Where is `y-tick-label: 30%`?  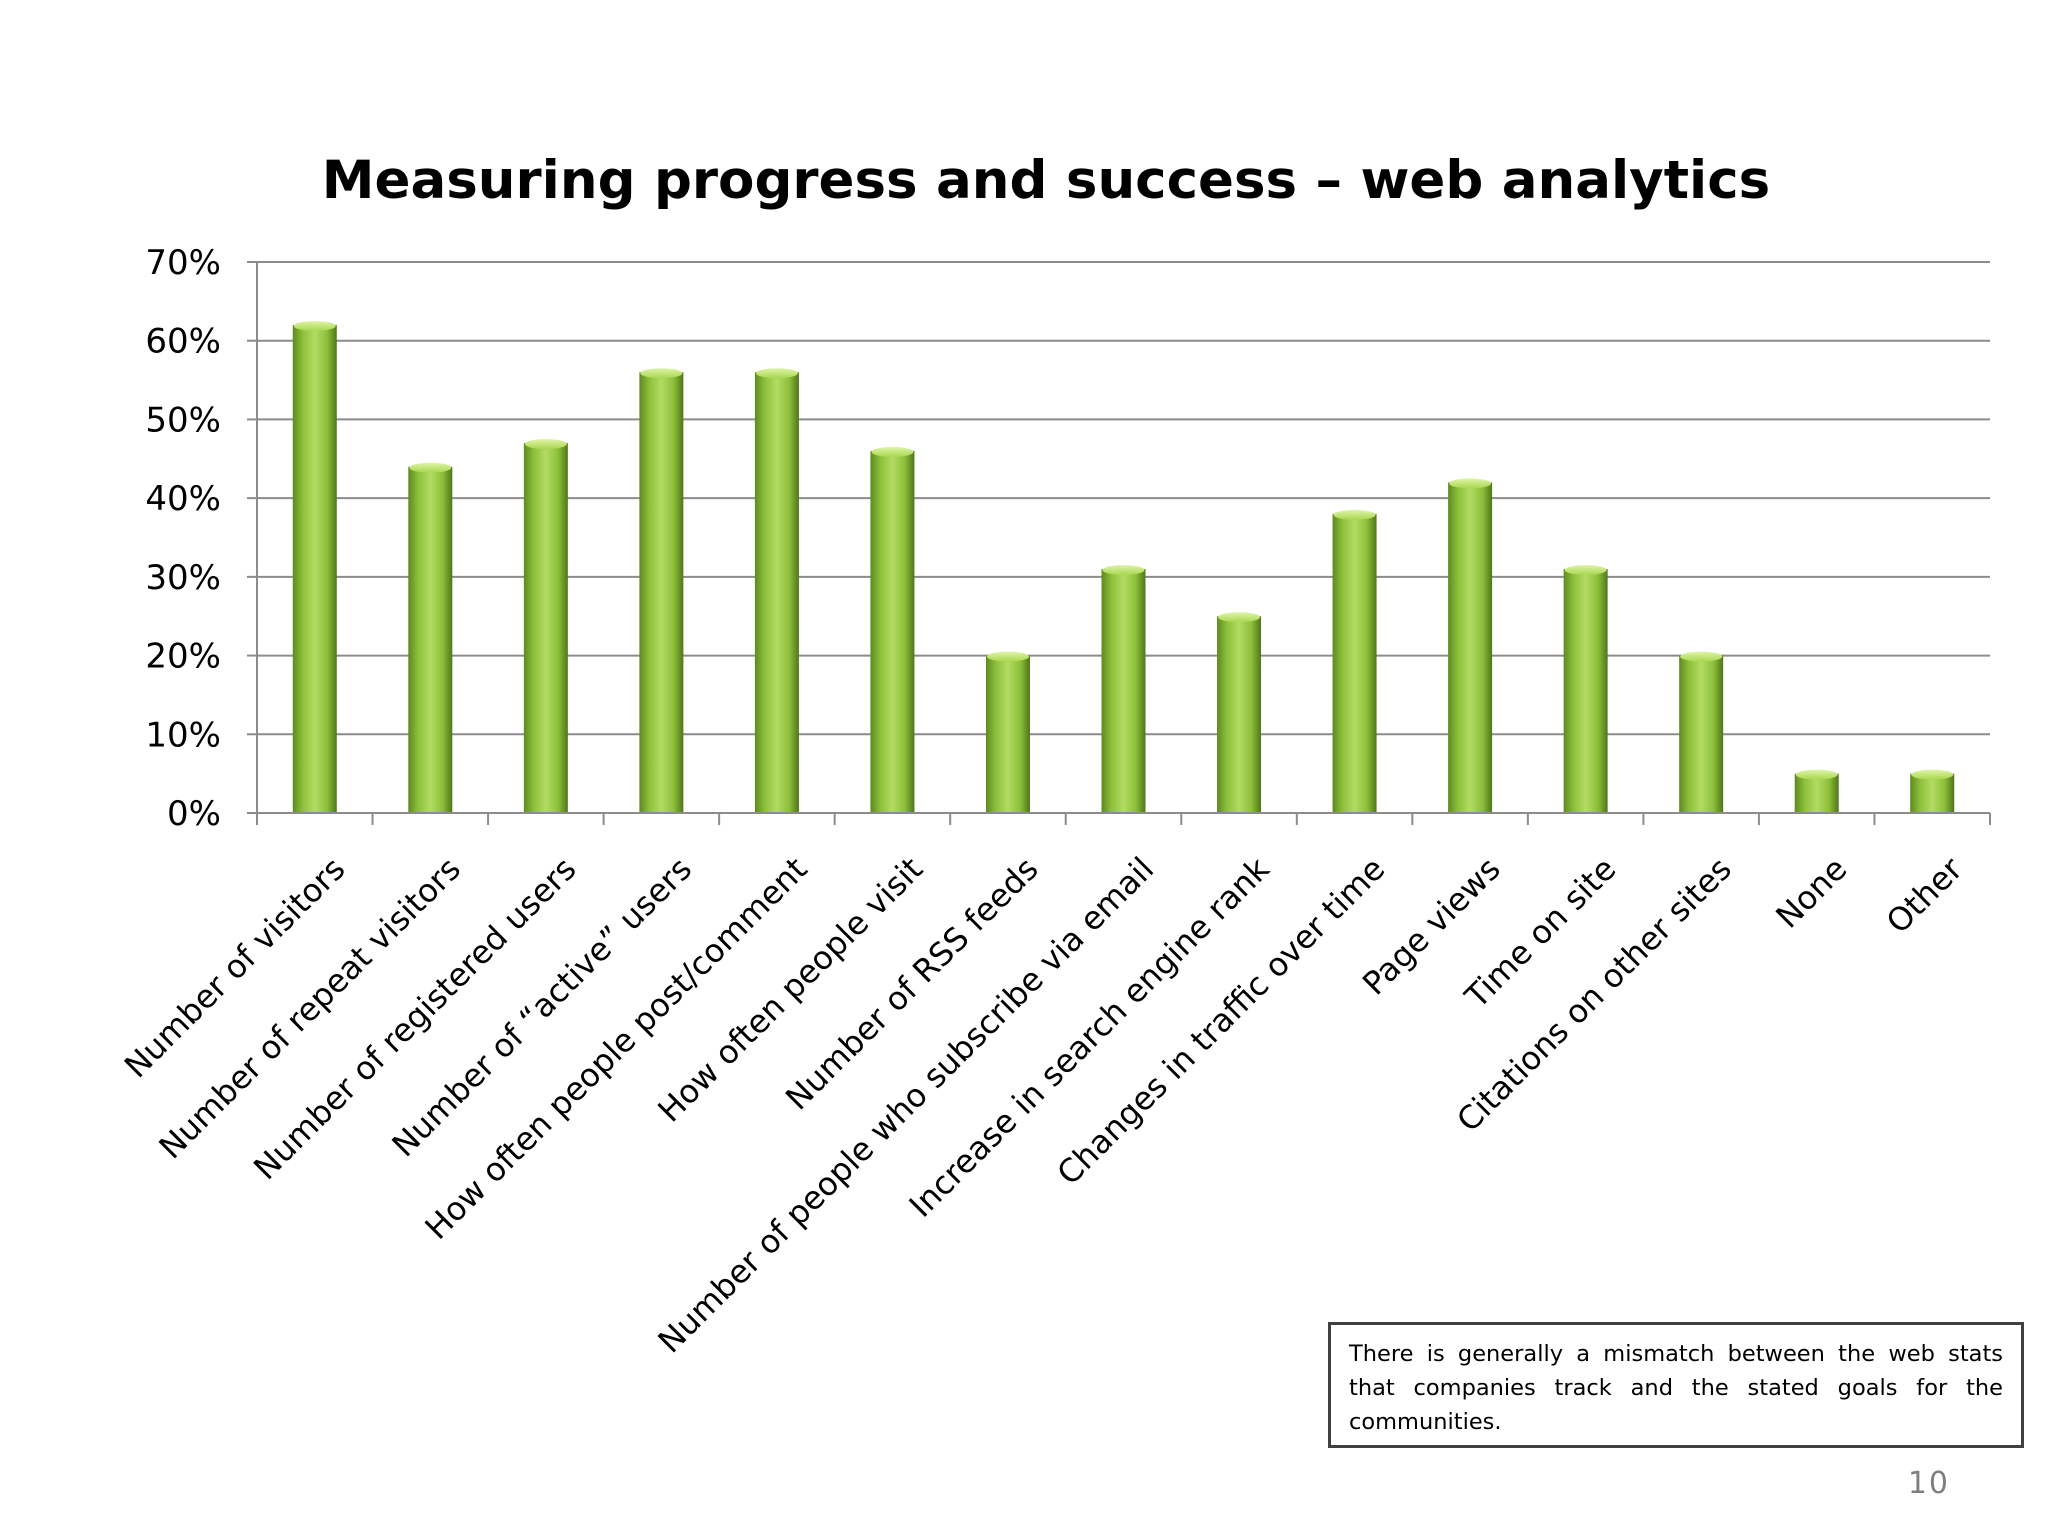
y-tick-label: 30% is located at coordinates (183, 578).